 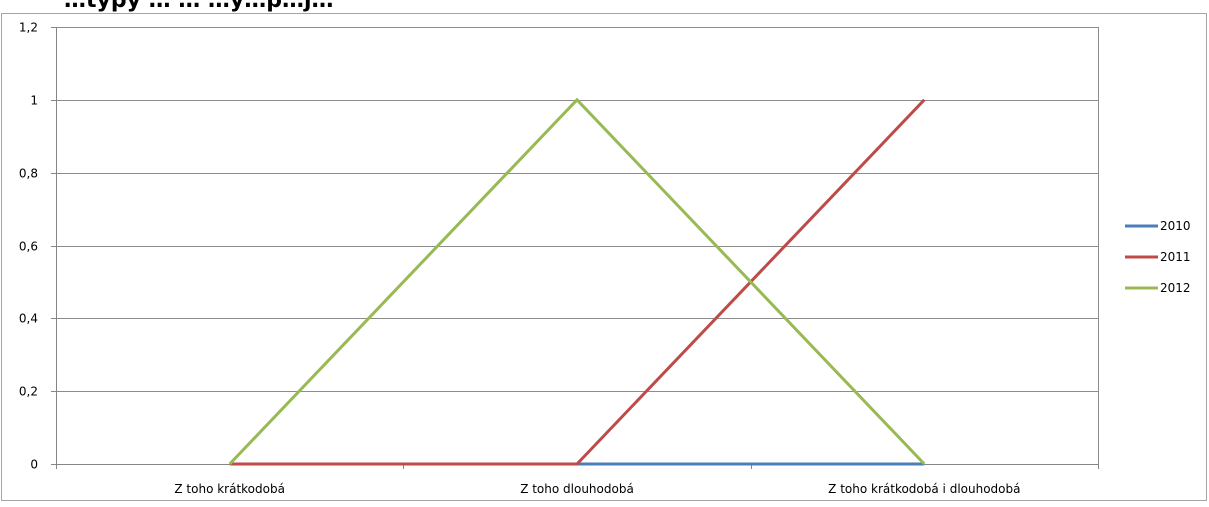 I want to click on y-tick-label: 0, so click(x=34, y=465).